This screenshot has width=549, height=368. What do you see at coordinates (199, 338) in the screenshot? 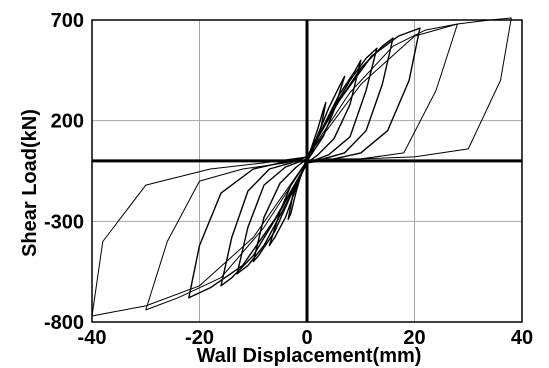
I see `x-tick-label: -20` at bounding box center [199, 338].